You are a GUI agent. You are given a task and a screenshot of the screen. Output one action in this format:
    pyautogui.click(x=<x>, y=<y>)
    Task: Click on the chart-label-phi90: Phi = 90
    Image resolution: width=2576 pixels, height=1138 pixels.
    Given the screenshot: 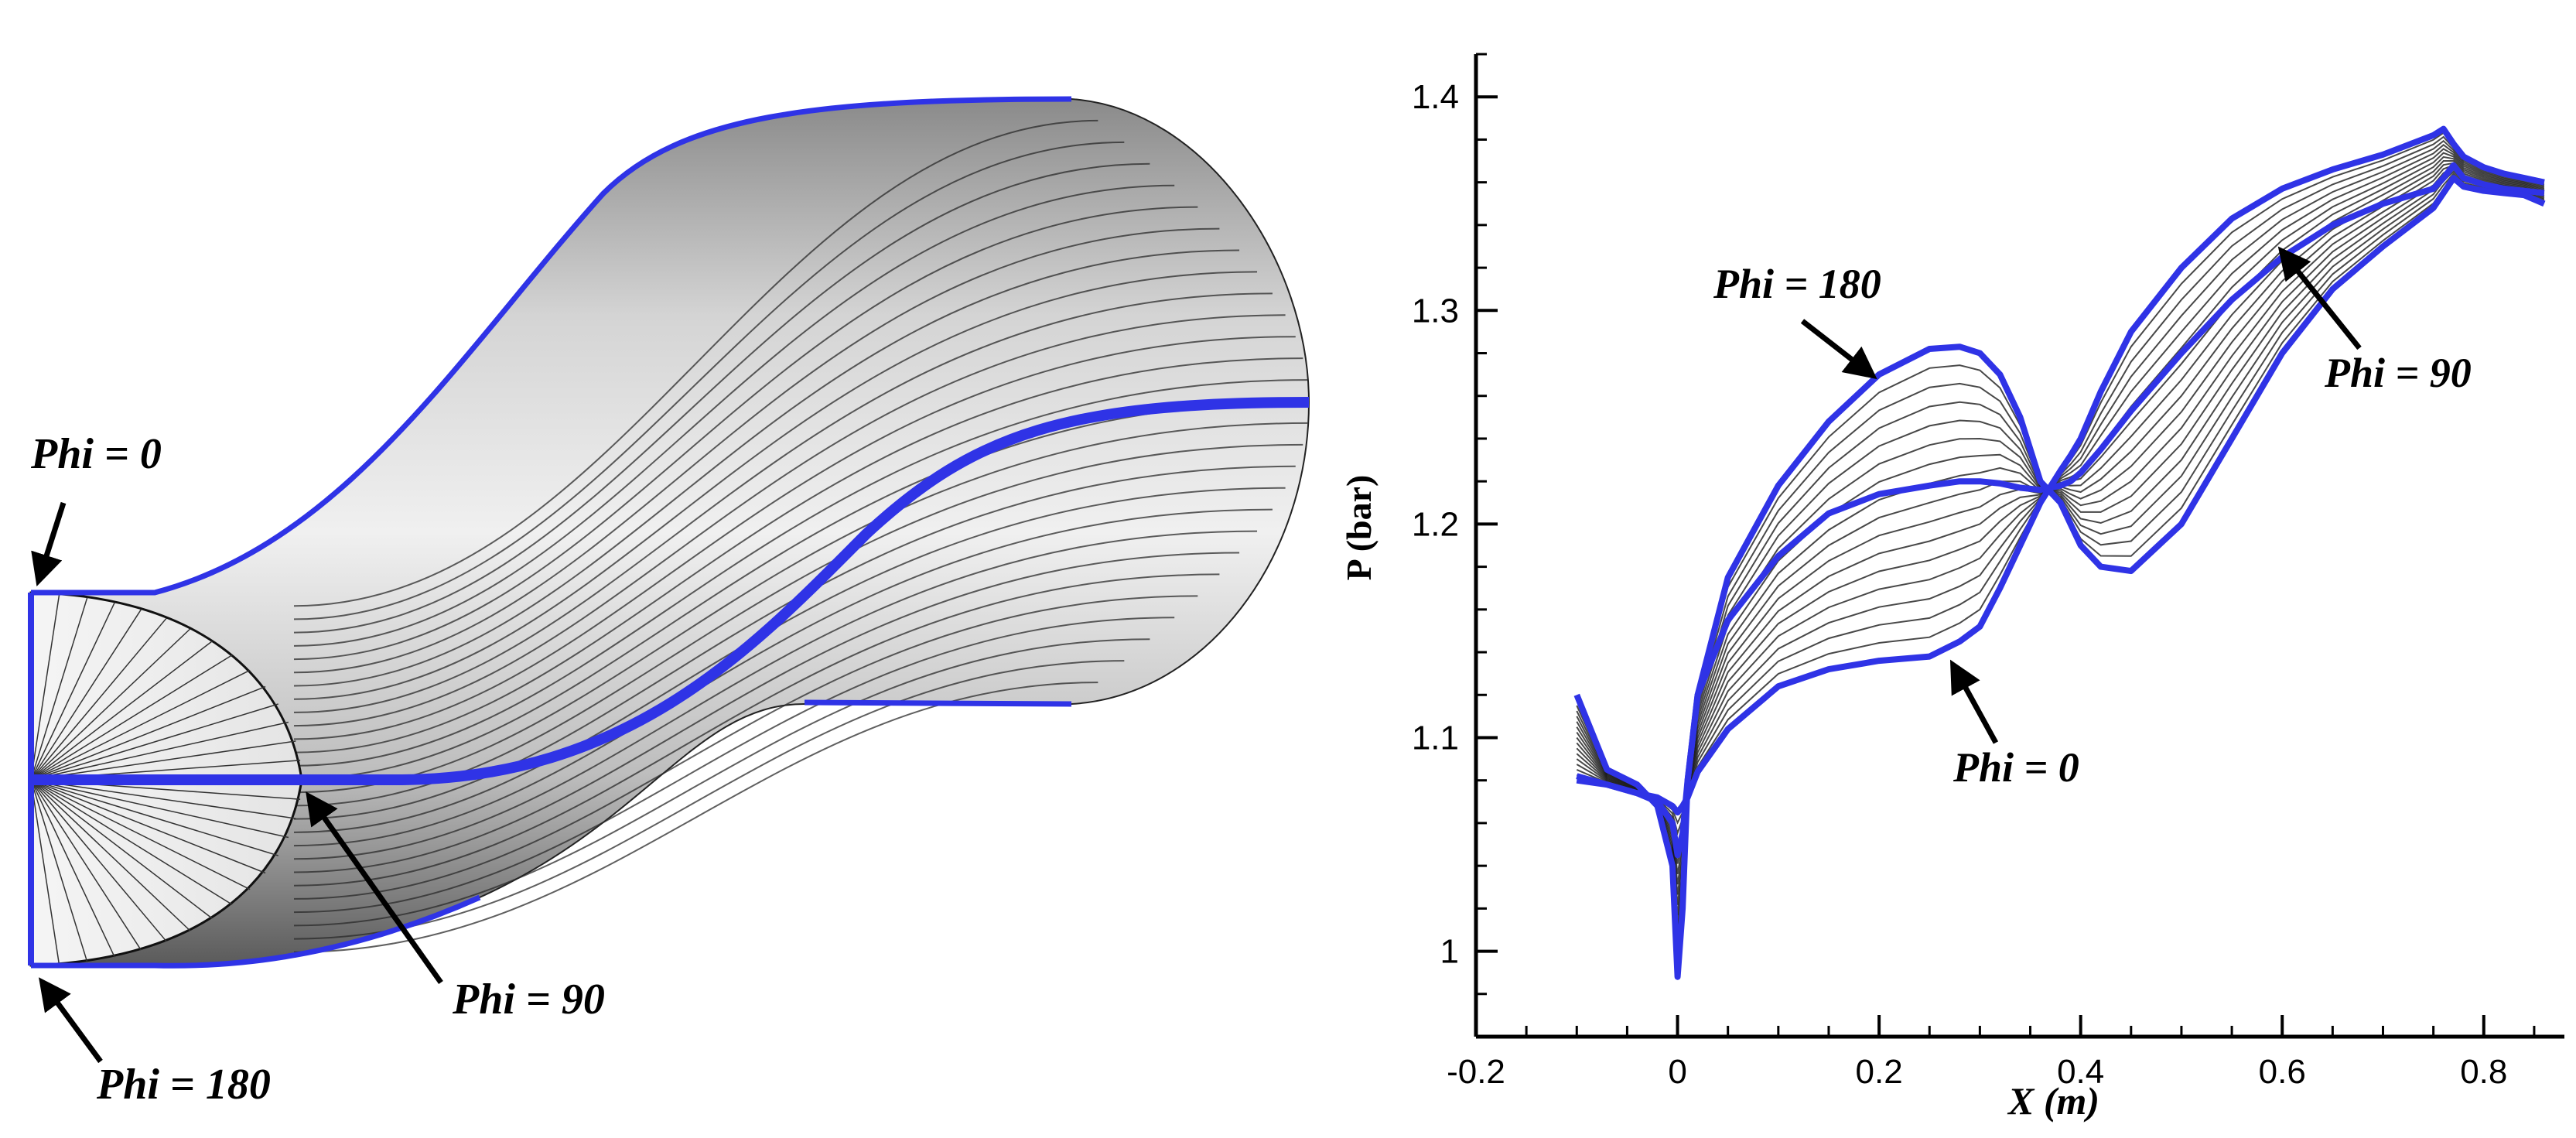 What is the action you would take?
    pyautogui.click(x=2398, y=373)
    